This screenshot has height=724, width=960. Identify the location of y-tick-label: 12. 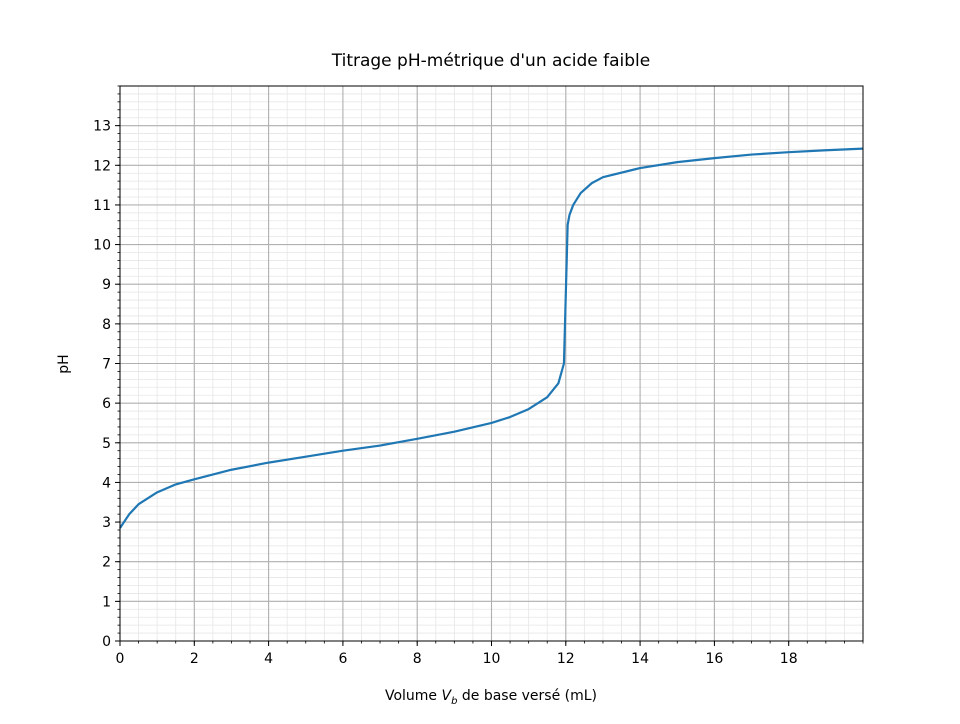
(102, 166).